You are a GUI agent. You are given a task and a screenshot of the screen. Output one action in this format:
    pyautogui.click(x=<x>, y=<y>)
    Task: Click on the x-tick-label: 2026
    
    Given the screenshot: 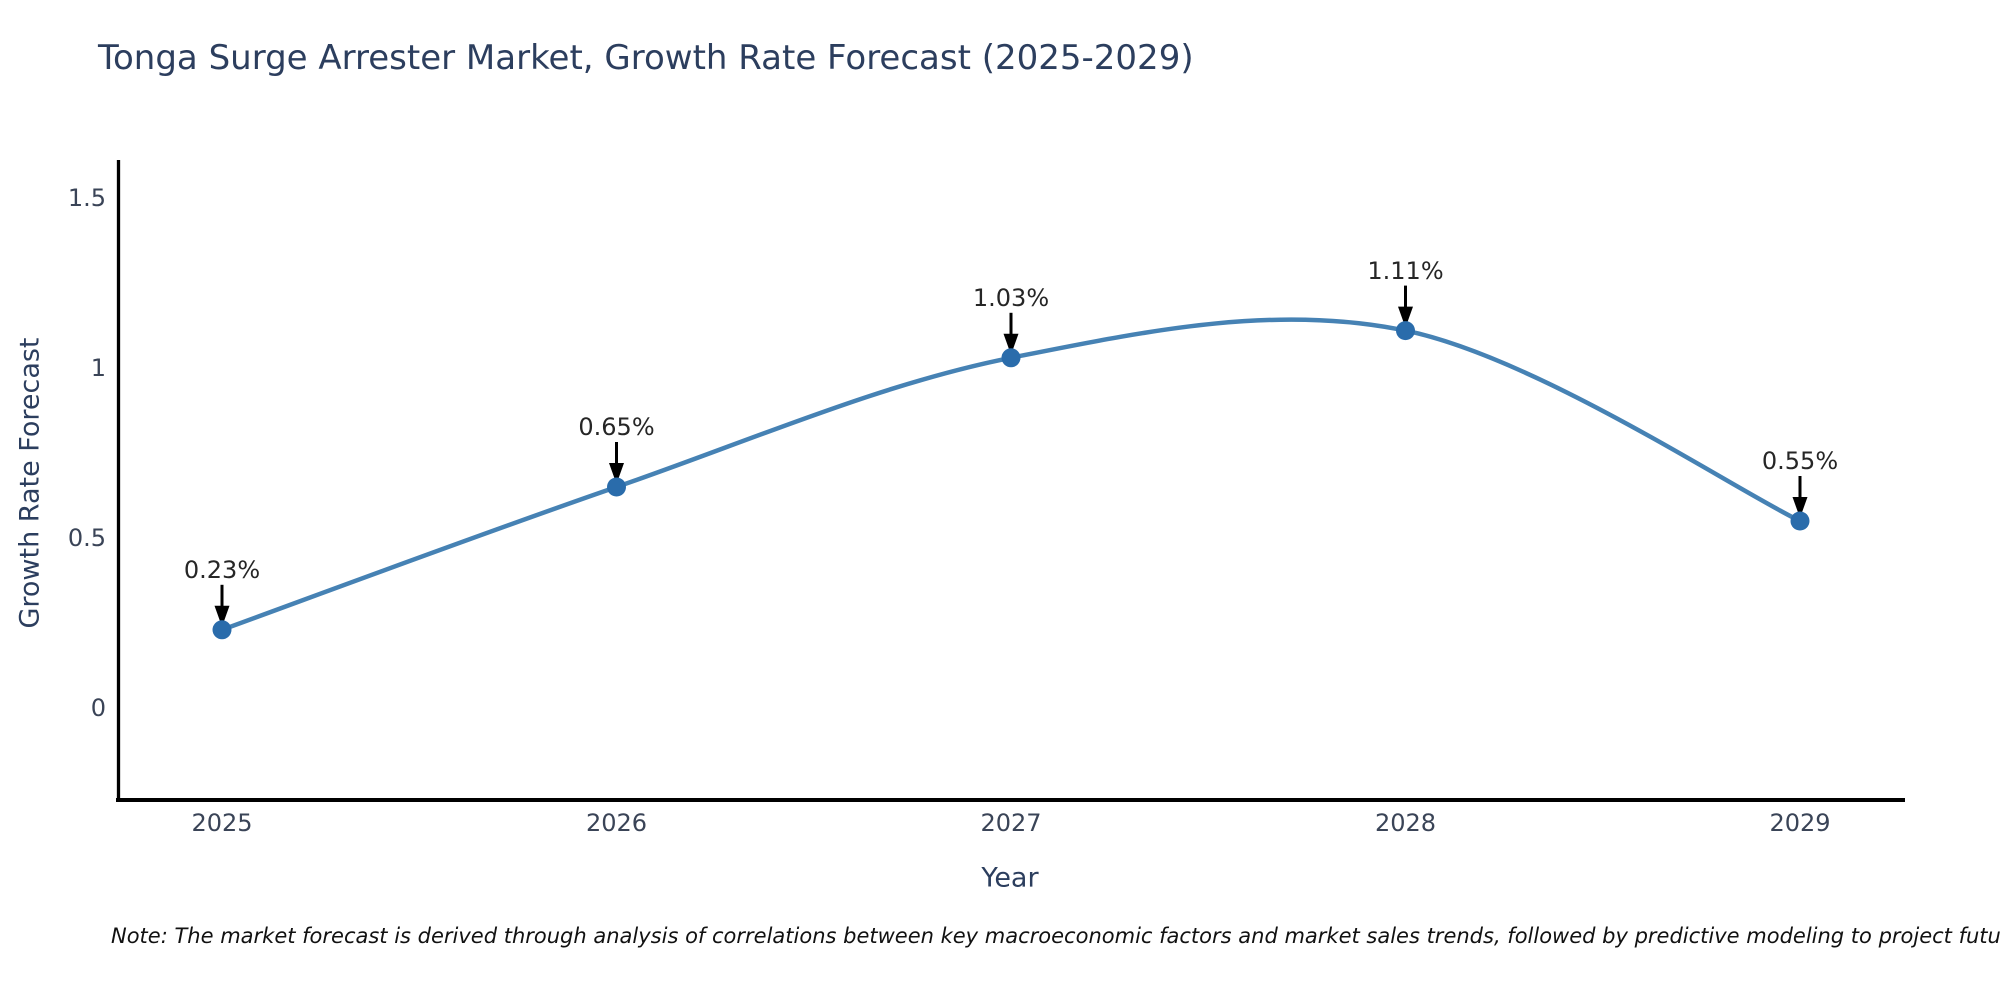 What is the action you would take?
    pyautogui.click(x=616, y=823)
    